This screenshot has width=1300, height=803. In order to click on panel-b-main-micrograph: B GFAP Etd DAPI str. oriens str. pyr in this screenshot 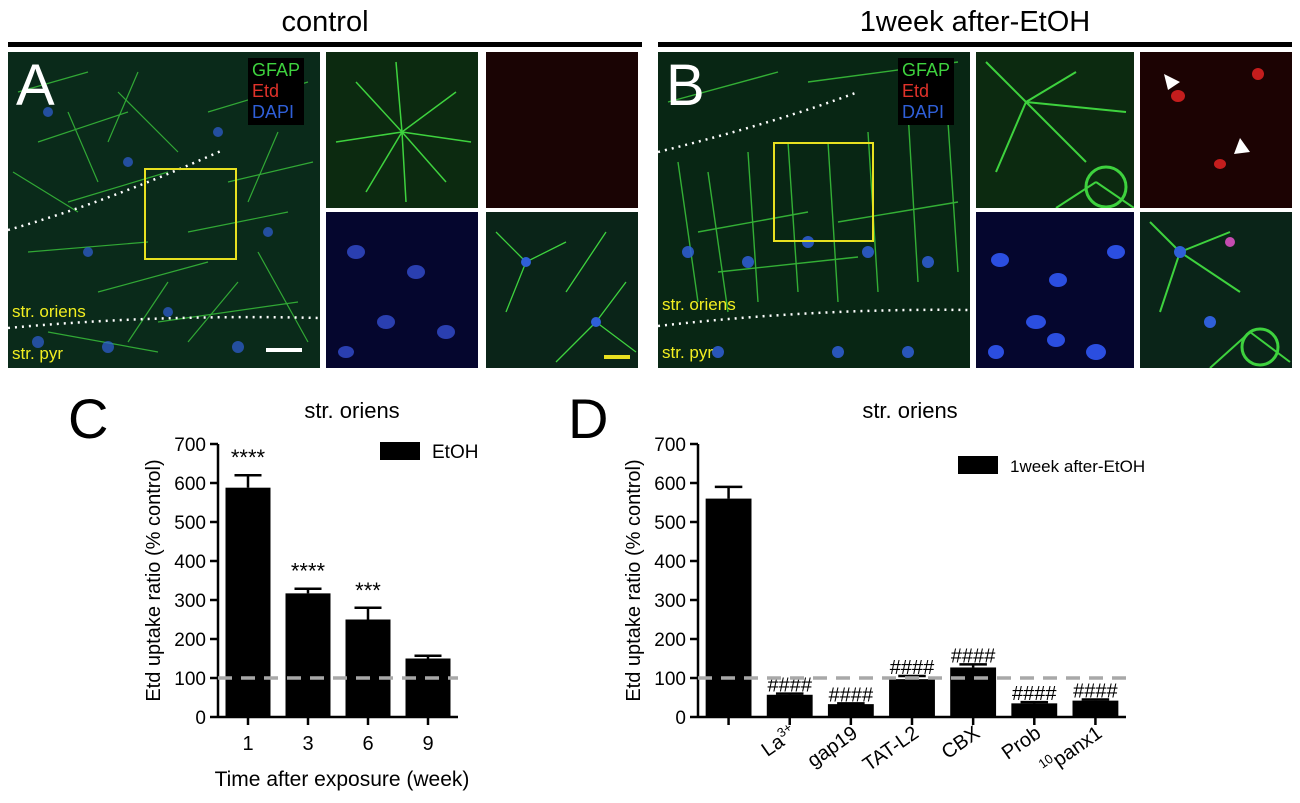, I will do `click(814, 210)`.